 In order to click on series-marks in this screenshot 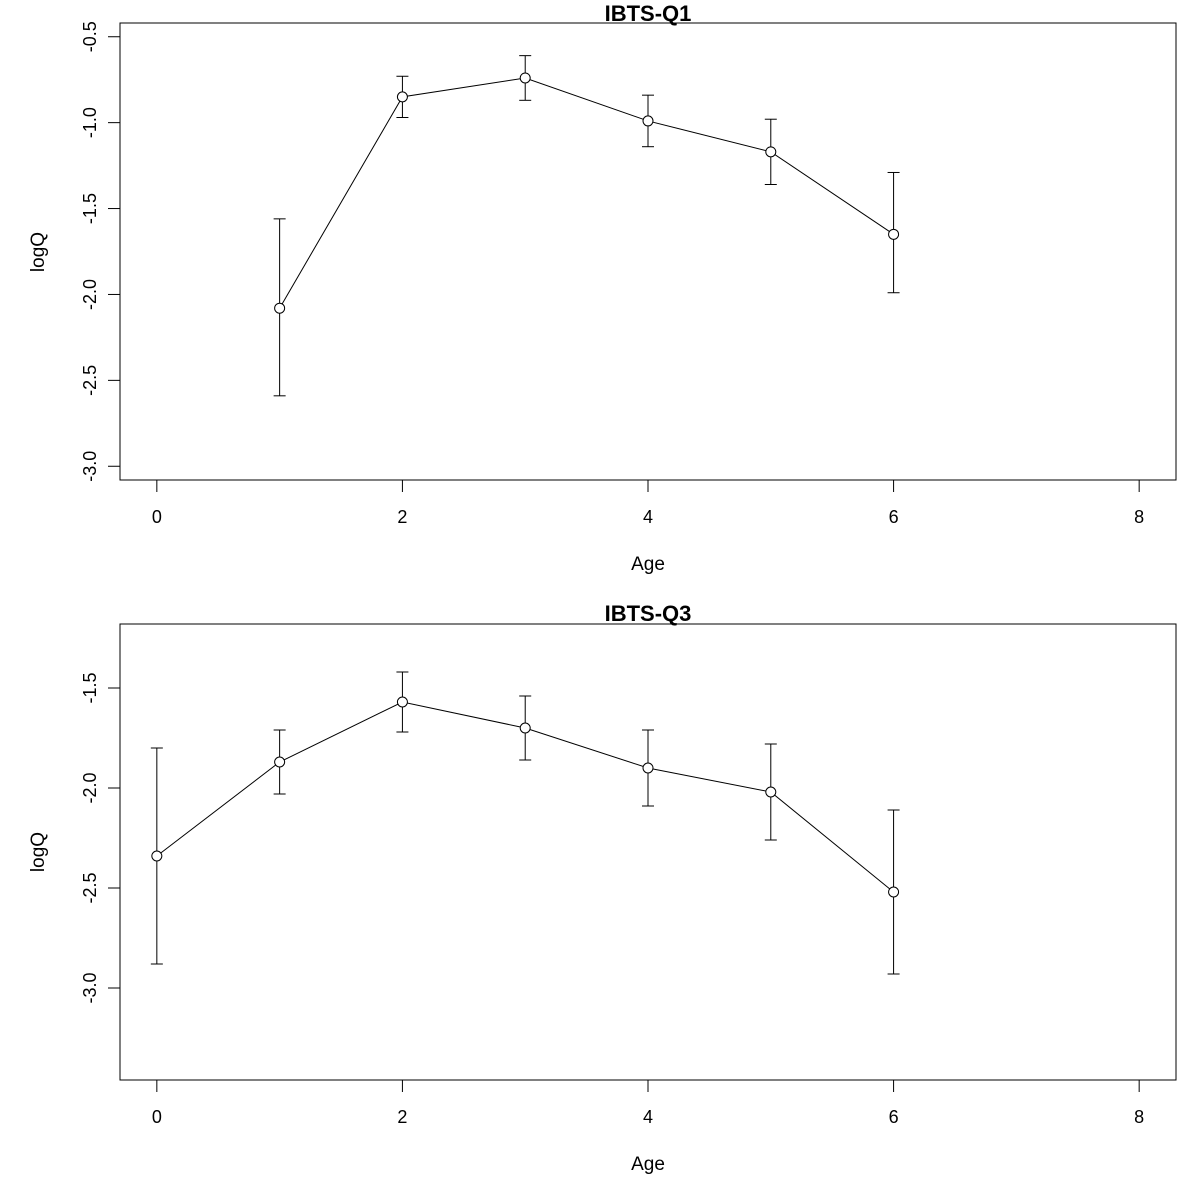, I will do `click(586, 226)`.